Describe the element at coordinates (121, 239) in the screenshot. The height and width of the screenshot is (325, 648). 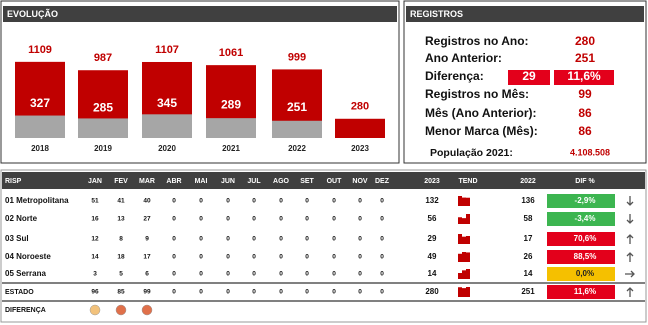
I see `month-value: 8` at that location.